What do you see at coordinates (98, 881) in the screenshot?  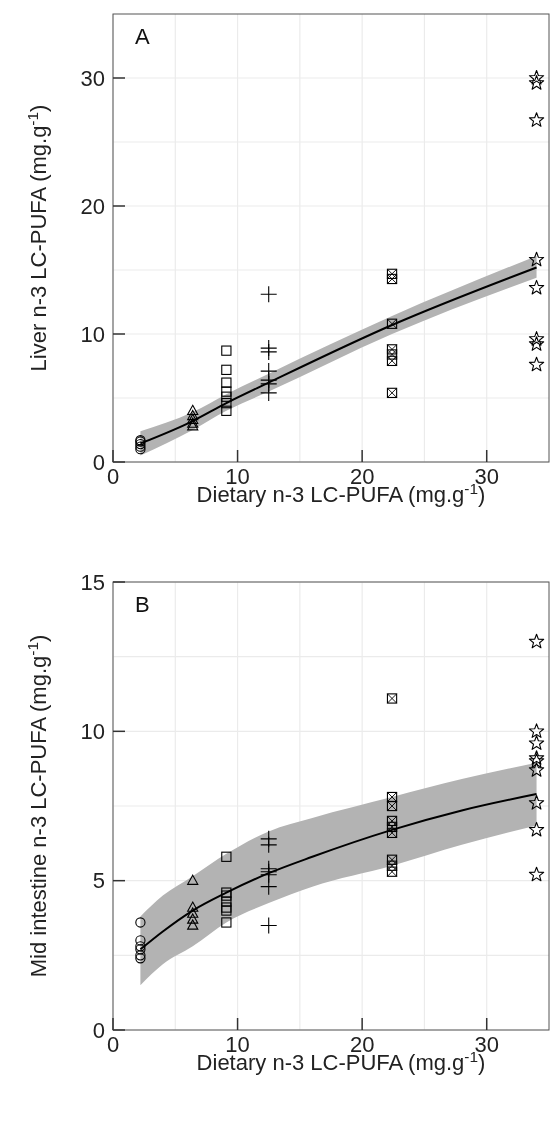 I see `y-tick-label: 5` at bounding box center [98, 881].